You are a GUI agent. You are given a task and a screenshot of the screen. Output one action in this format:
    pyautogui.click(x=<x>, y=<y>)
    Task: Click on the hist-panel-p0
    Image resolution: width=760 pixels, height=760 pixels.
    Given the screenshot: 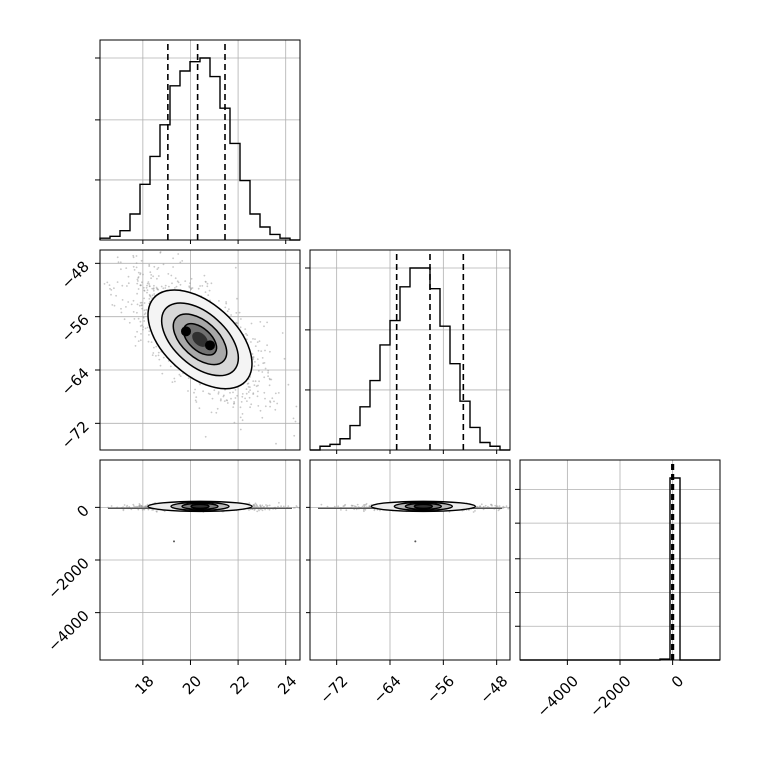 What is the action you would take?
    pyautogui.click(x=198, y=140)
    